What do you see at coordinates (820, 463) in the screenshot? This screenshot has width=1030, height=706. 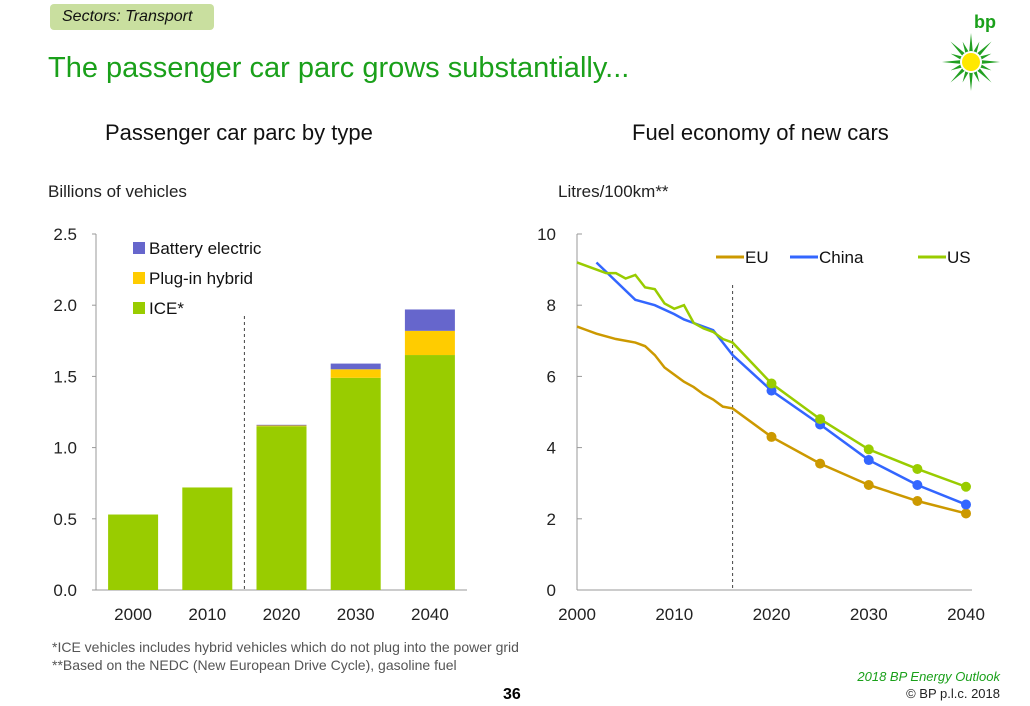 I see `marker-eu-2025` at bounding box center [820, 463].